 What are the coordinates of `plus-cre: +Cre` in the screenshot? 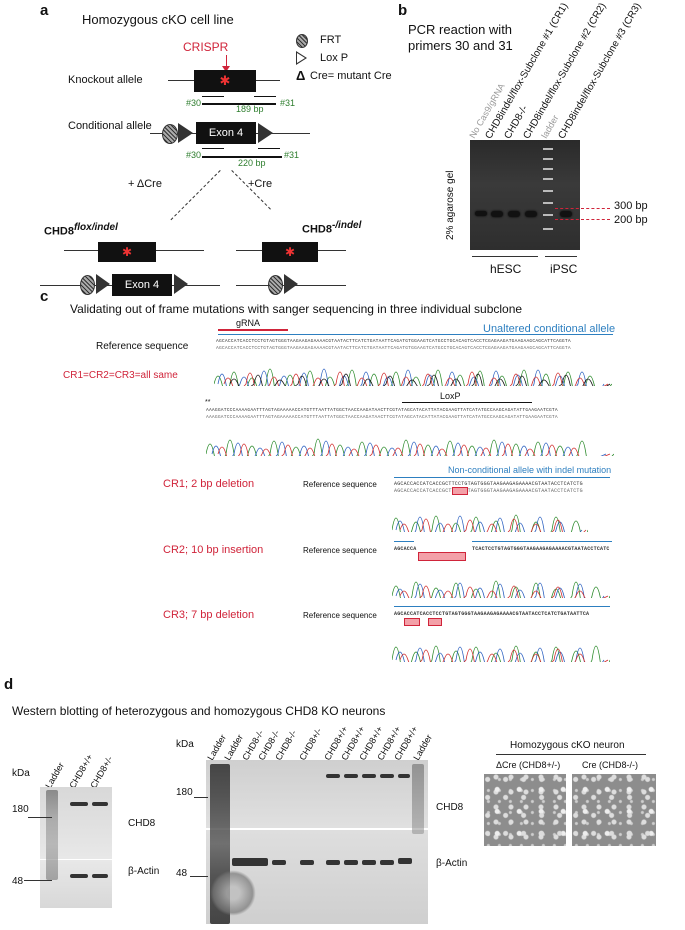 It's located at (260, 184).